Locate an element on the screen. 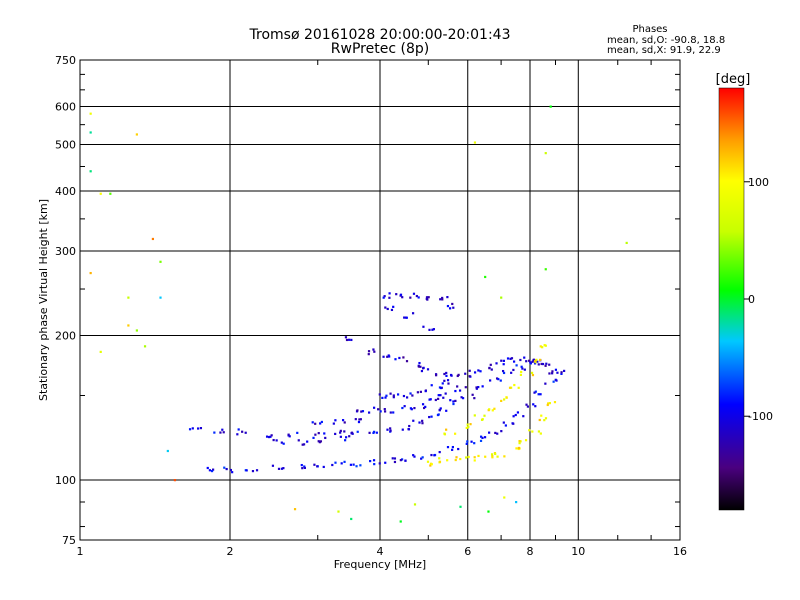  chart-subtitle: RwPretec (8p) is located at coordinates (380, 49).